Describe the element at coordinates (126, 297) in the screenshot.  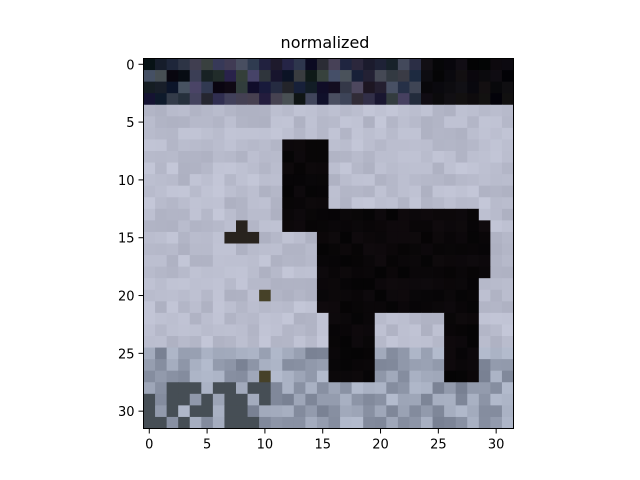
I see `y-tick-label: 20` at that location.